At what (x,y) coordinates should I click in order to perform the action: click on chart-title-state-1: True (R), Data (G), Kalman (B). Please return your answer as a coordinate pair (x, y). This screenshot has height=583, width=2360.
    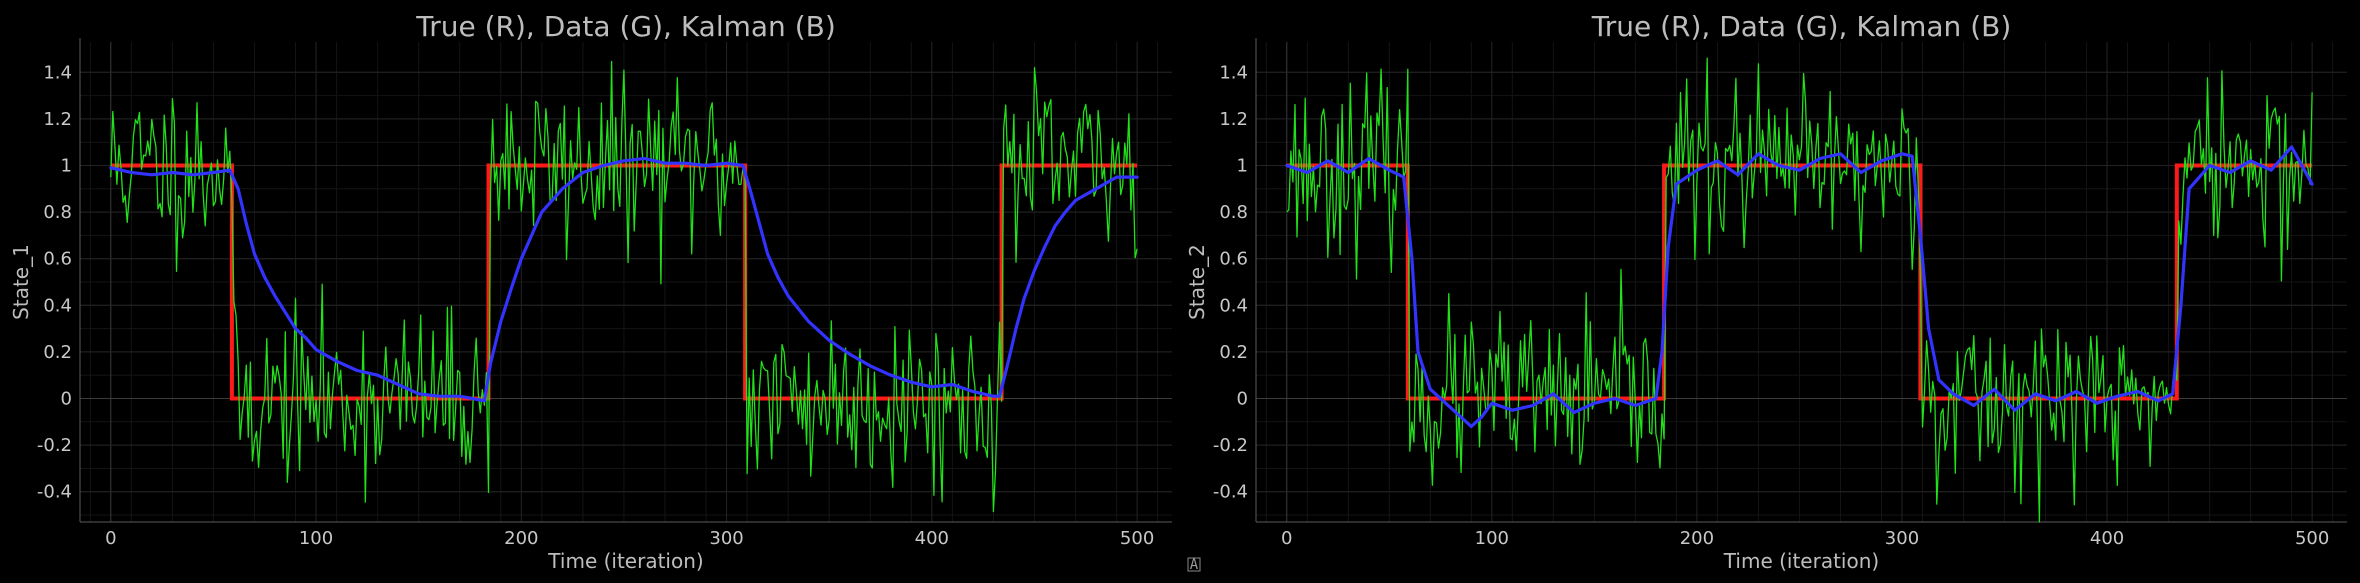
    Looking at the image, I should click on (625, 26).